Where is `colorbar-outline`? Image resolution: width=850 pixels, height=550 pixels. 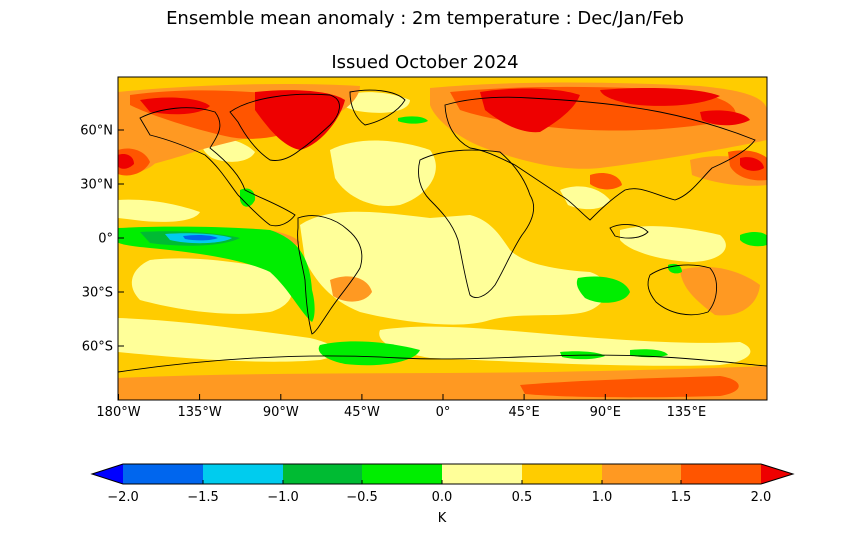 colorbar-outline is located at coordinates (442, 474).